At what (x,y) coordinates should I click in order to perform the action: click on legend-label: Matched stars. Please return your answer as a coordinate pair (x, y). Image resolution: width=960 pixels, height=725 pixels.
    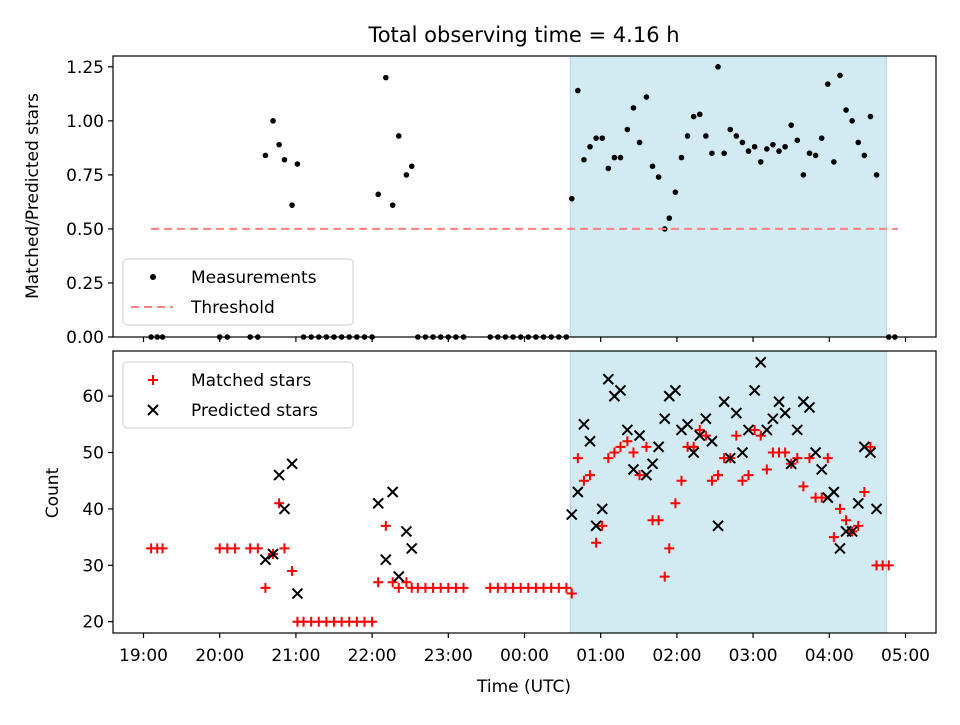
    Looking at the image, I should click on (251, 381).